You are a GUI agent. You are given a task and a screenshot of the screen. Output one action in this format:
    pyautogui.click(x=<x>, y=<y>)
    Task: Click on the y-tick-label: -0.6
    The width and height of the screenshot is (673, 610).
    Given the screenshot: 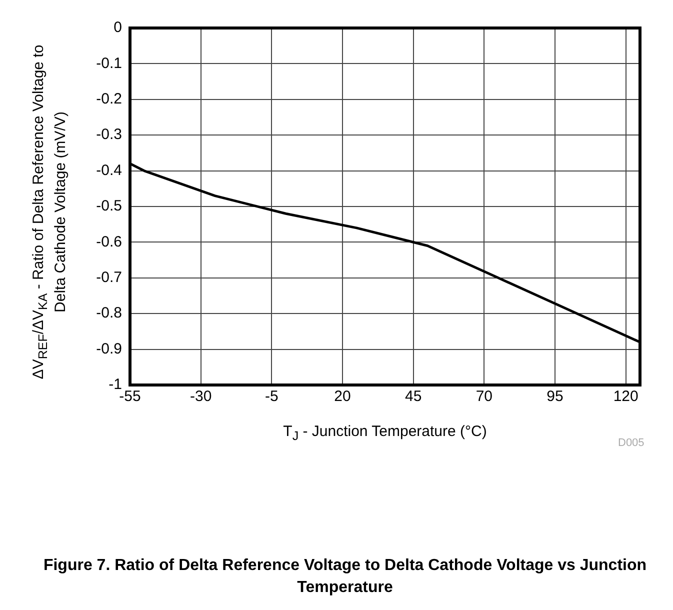 What is the action you would take?
    pyautogui.click(x=109, y=241)
    